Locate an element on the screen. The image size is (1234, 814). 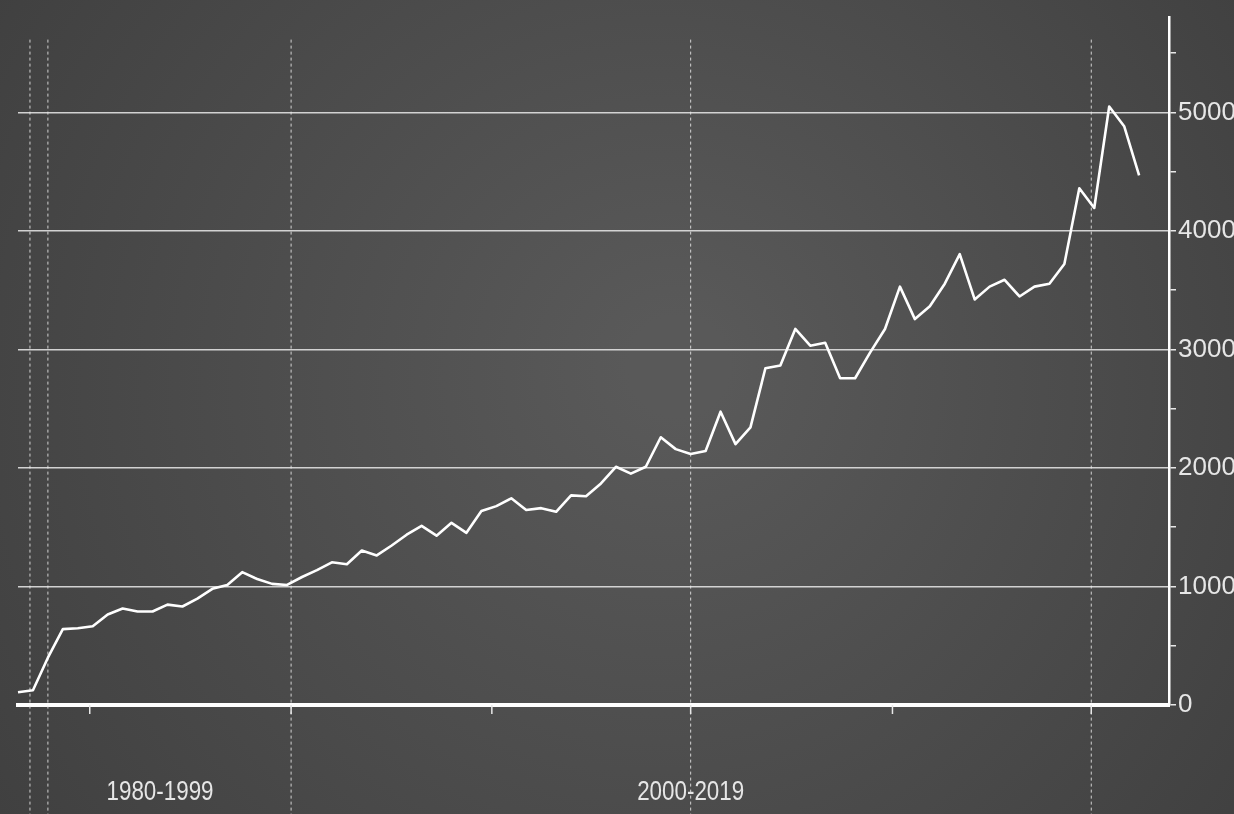
y-tick-label: 3000 is located at coordinates (1206, 347).